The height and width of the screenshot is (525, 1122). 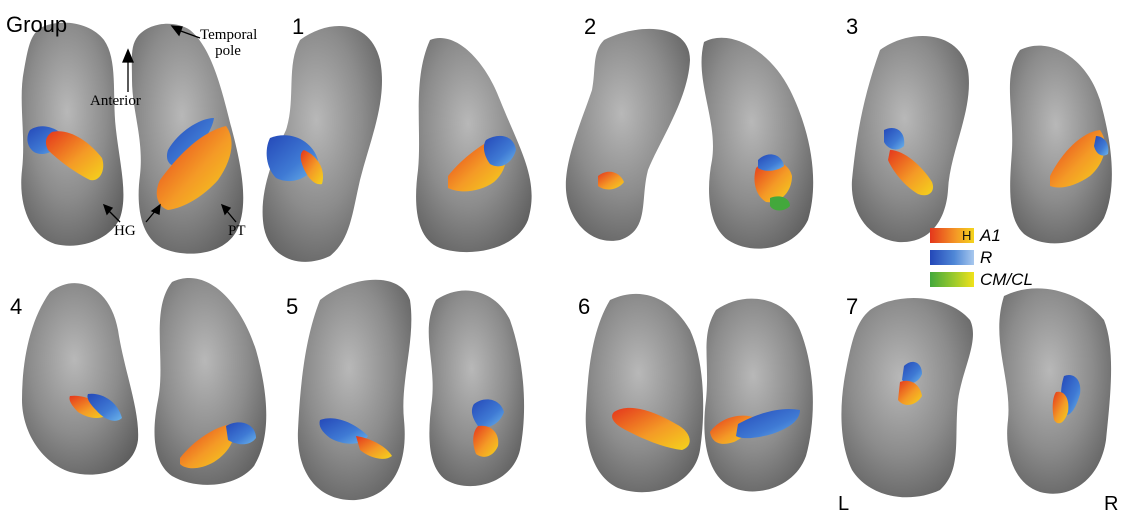 What do you see at coordinates (374, 447) in the screenshot?
I see `panel-5-left-a1-cluster` at bounding box center [374, 447].